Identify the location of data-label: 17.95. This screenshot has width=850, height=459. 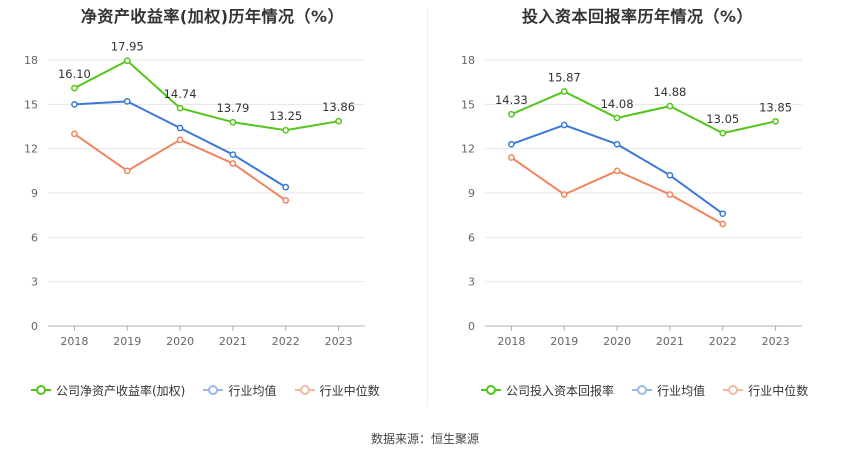
(127, 47).